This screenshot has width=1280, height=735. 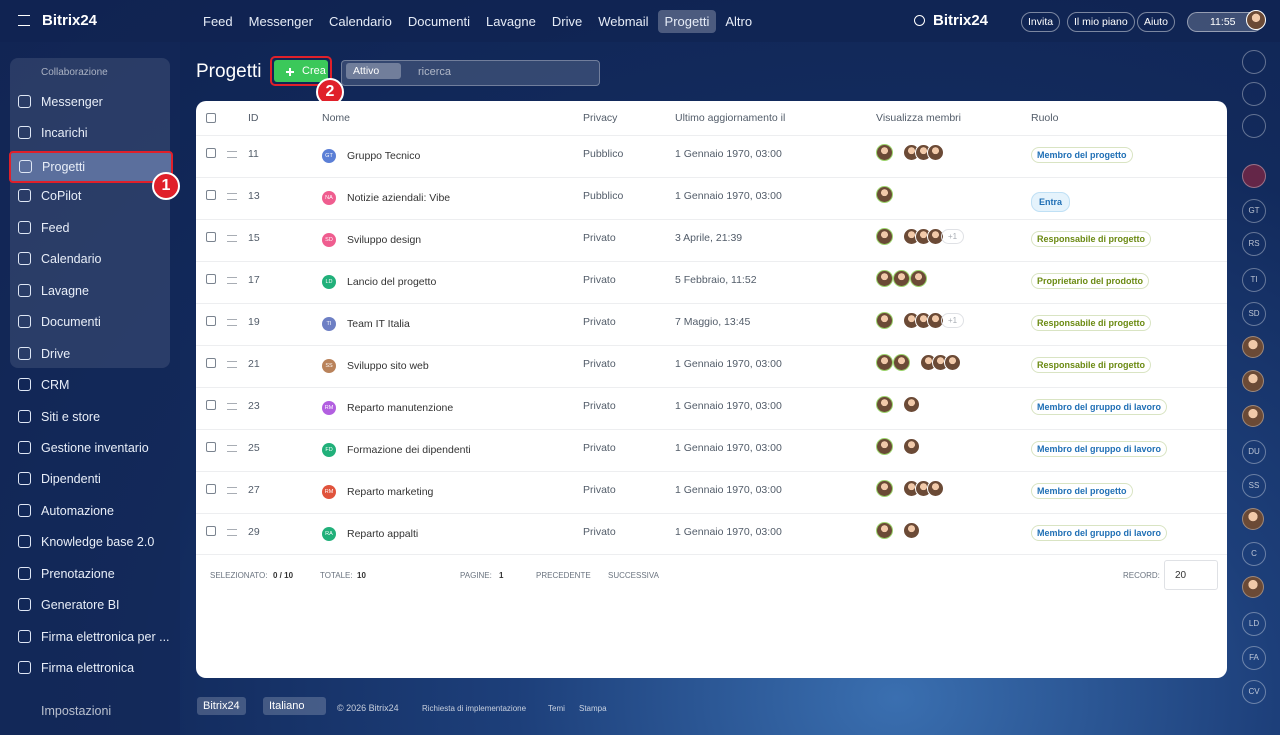 What do you see at coordinates (90, 259) in the screenshot?
I see `sidebar-item: Calendario` at bounding box center [90, 259].